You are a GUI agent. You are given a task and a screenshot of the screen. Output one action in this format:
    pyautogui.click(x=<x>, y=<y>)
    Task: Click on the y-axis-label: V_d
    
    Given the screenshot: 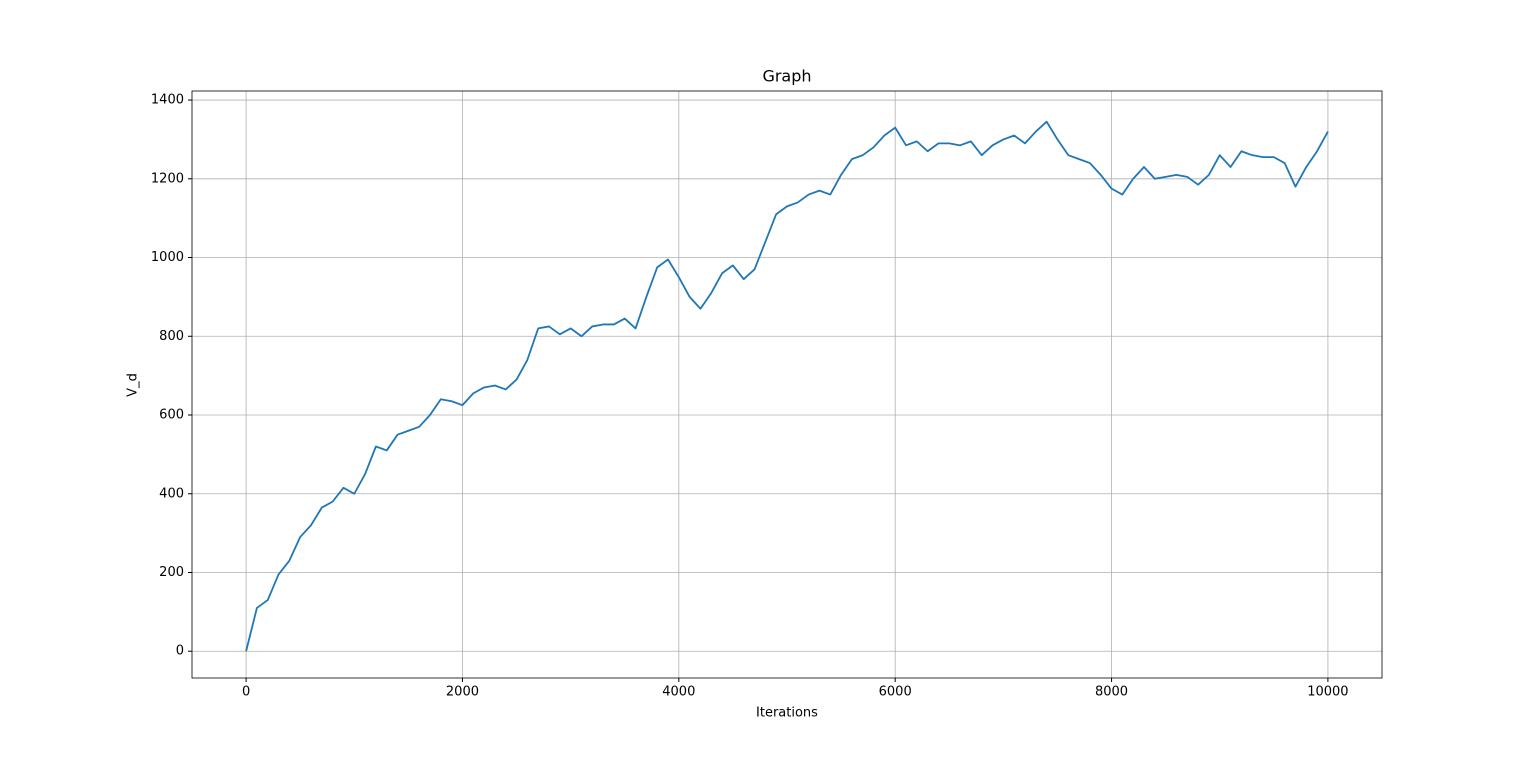 What is the action you would take?
    pyautogui.click(x=133, y=385)
    